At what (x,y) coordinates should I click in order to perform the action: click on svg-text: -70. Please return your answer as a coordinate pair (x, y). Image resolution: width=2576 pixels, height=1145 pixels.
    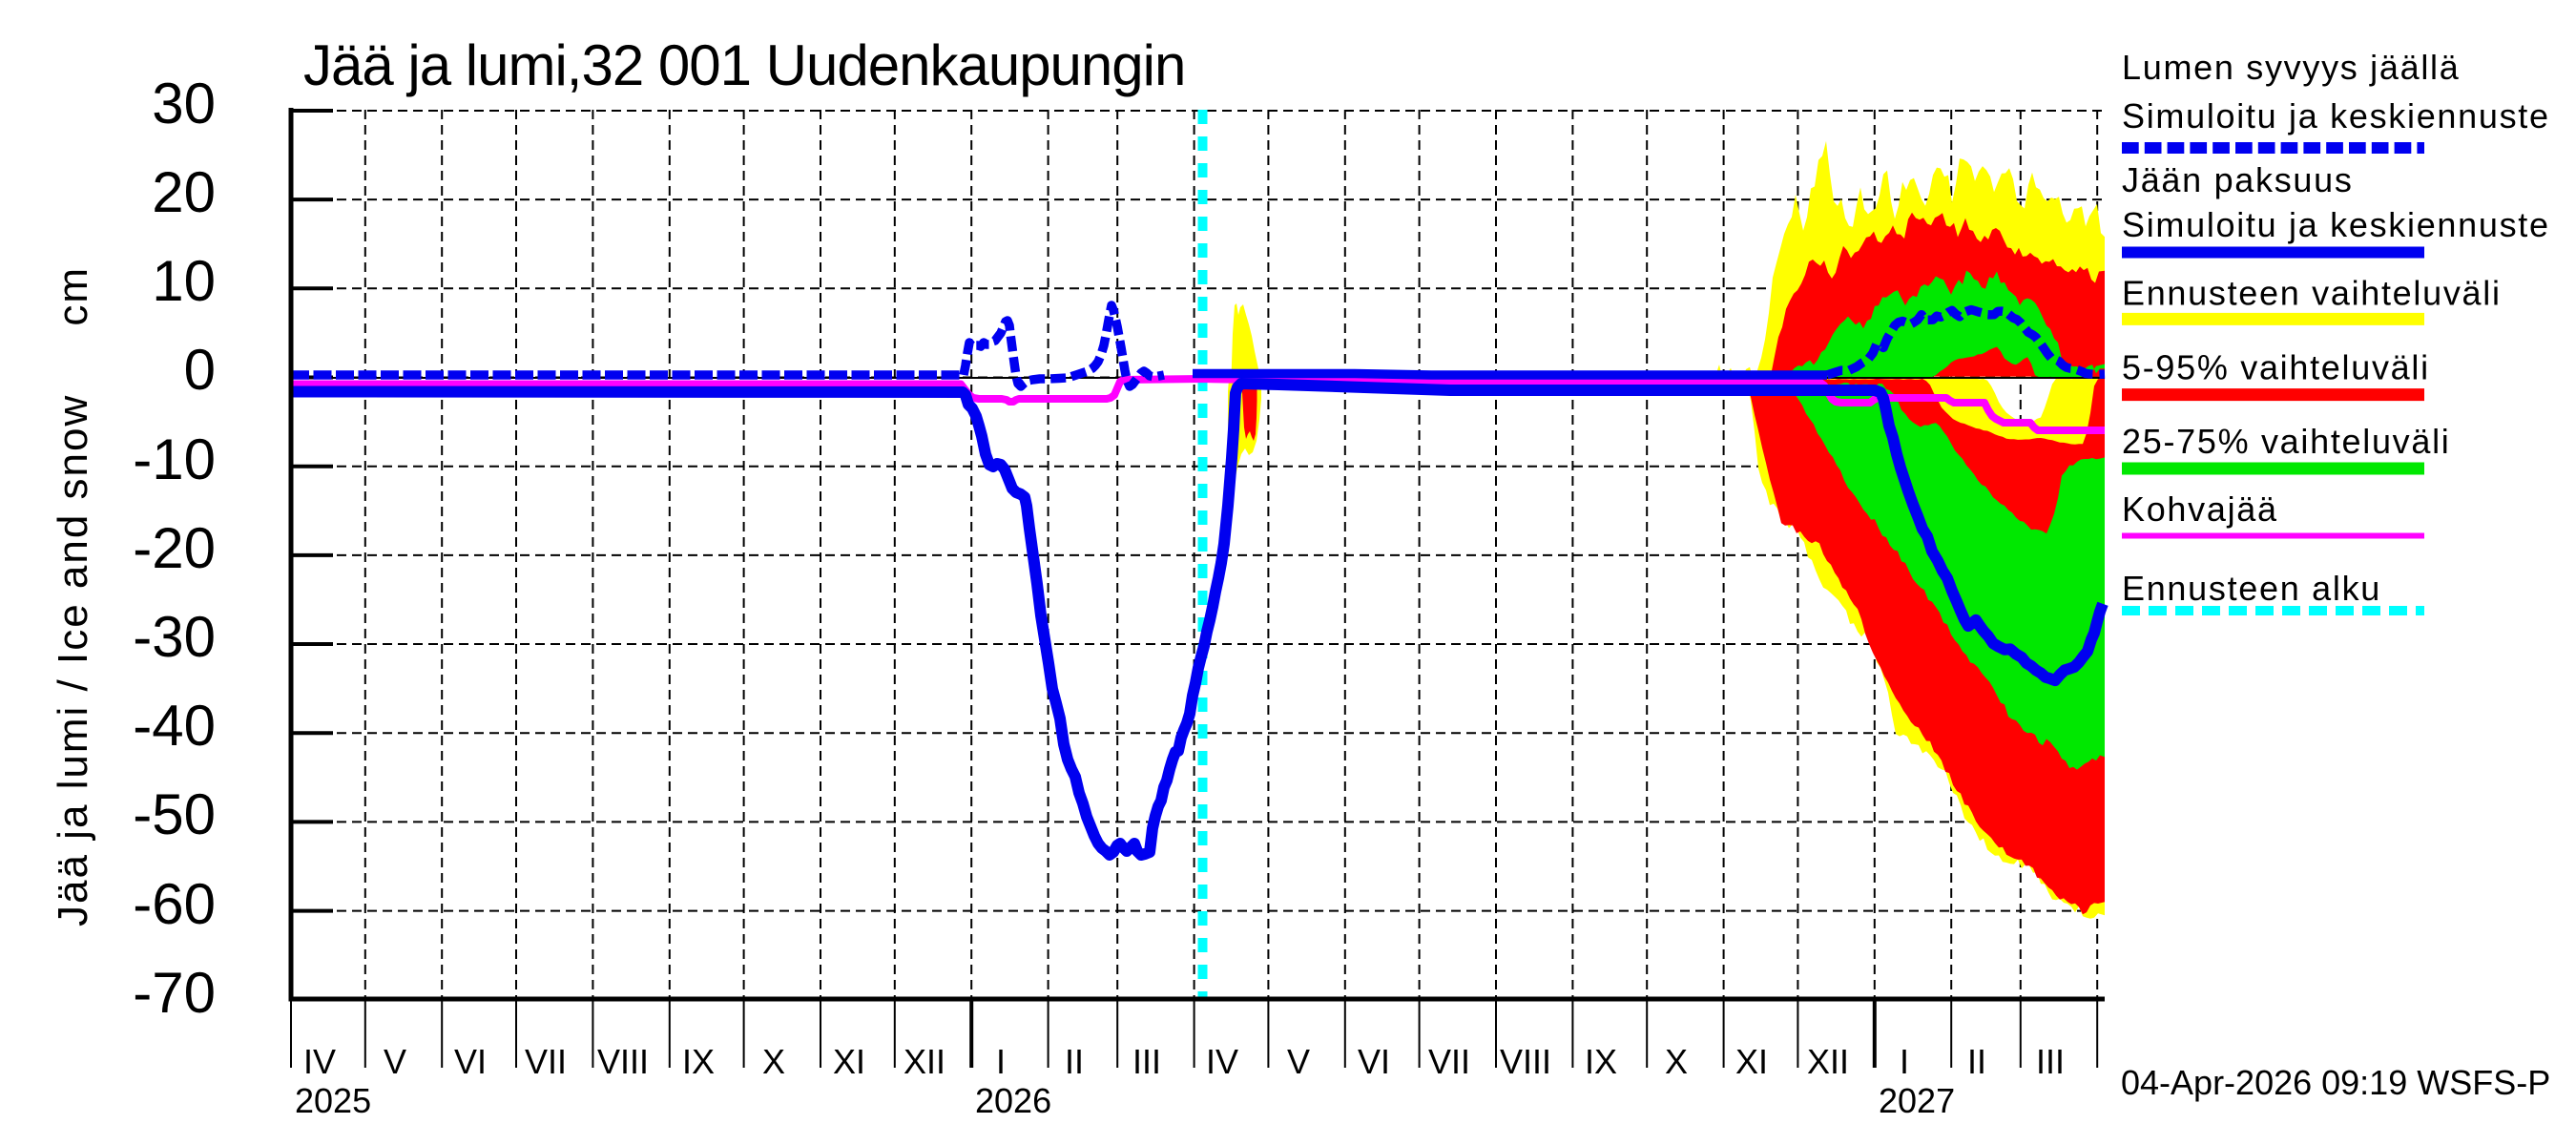
    Looking at the image, I should click on (174, 993).